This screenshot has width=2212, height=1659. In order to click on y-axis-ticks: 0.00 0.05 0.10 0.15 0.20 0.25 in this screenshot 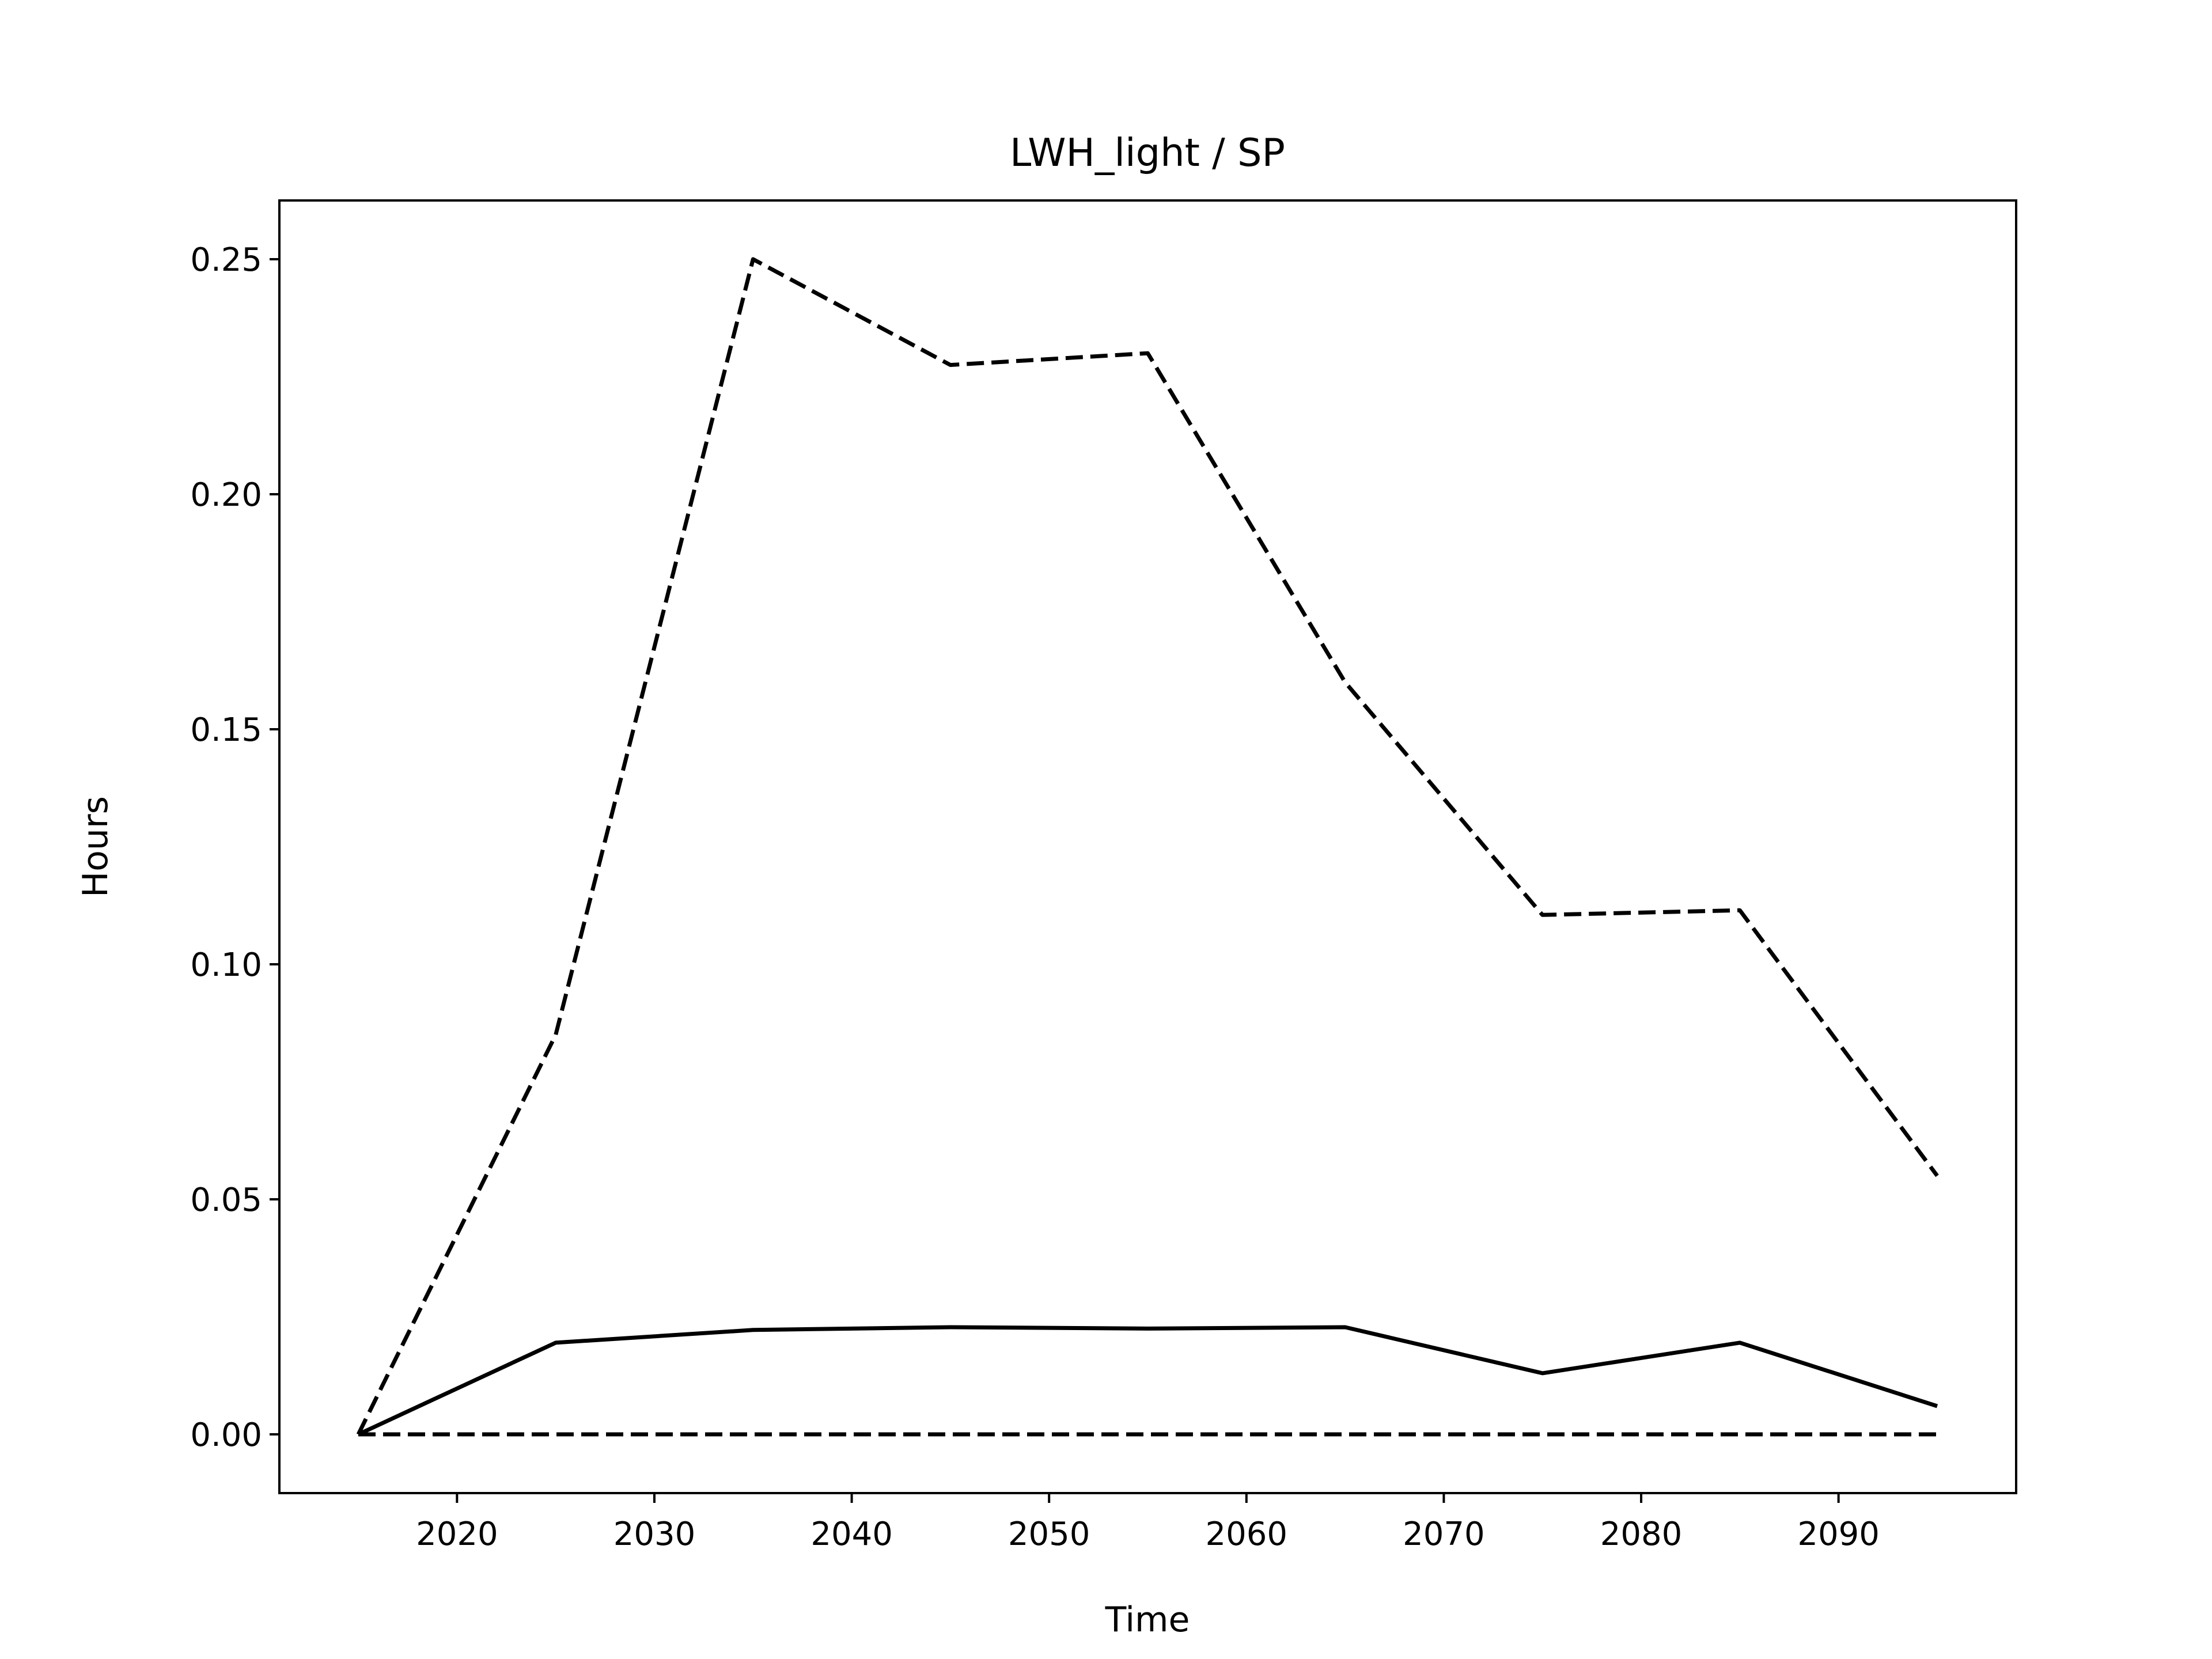, I will do `click(234, 847)`.